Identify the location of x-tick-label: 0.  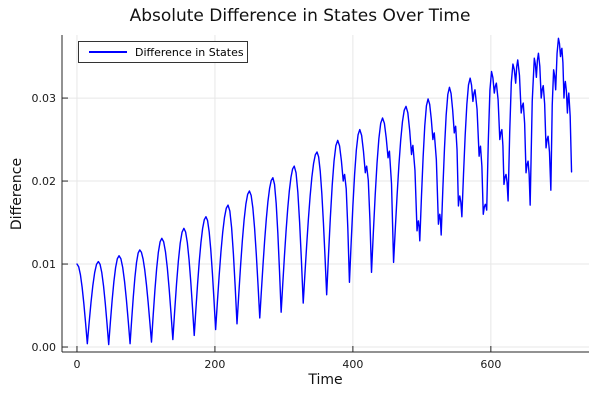
(76, 364).